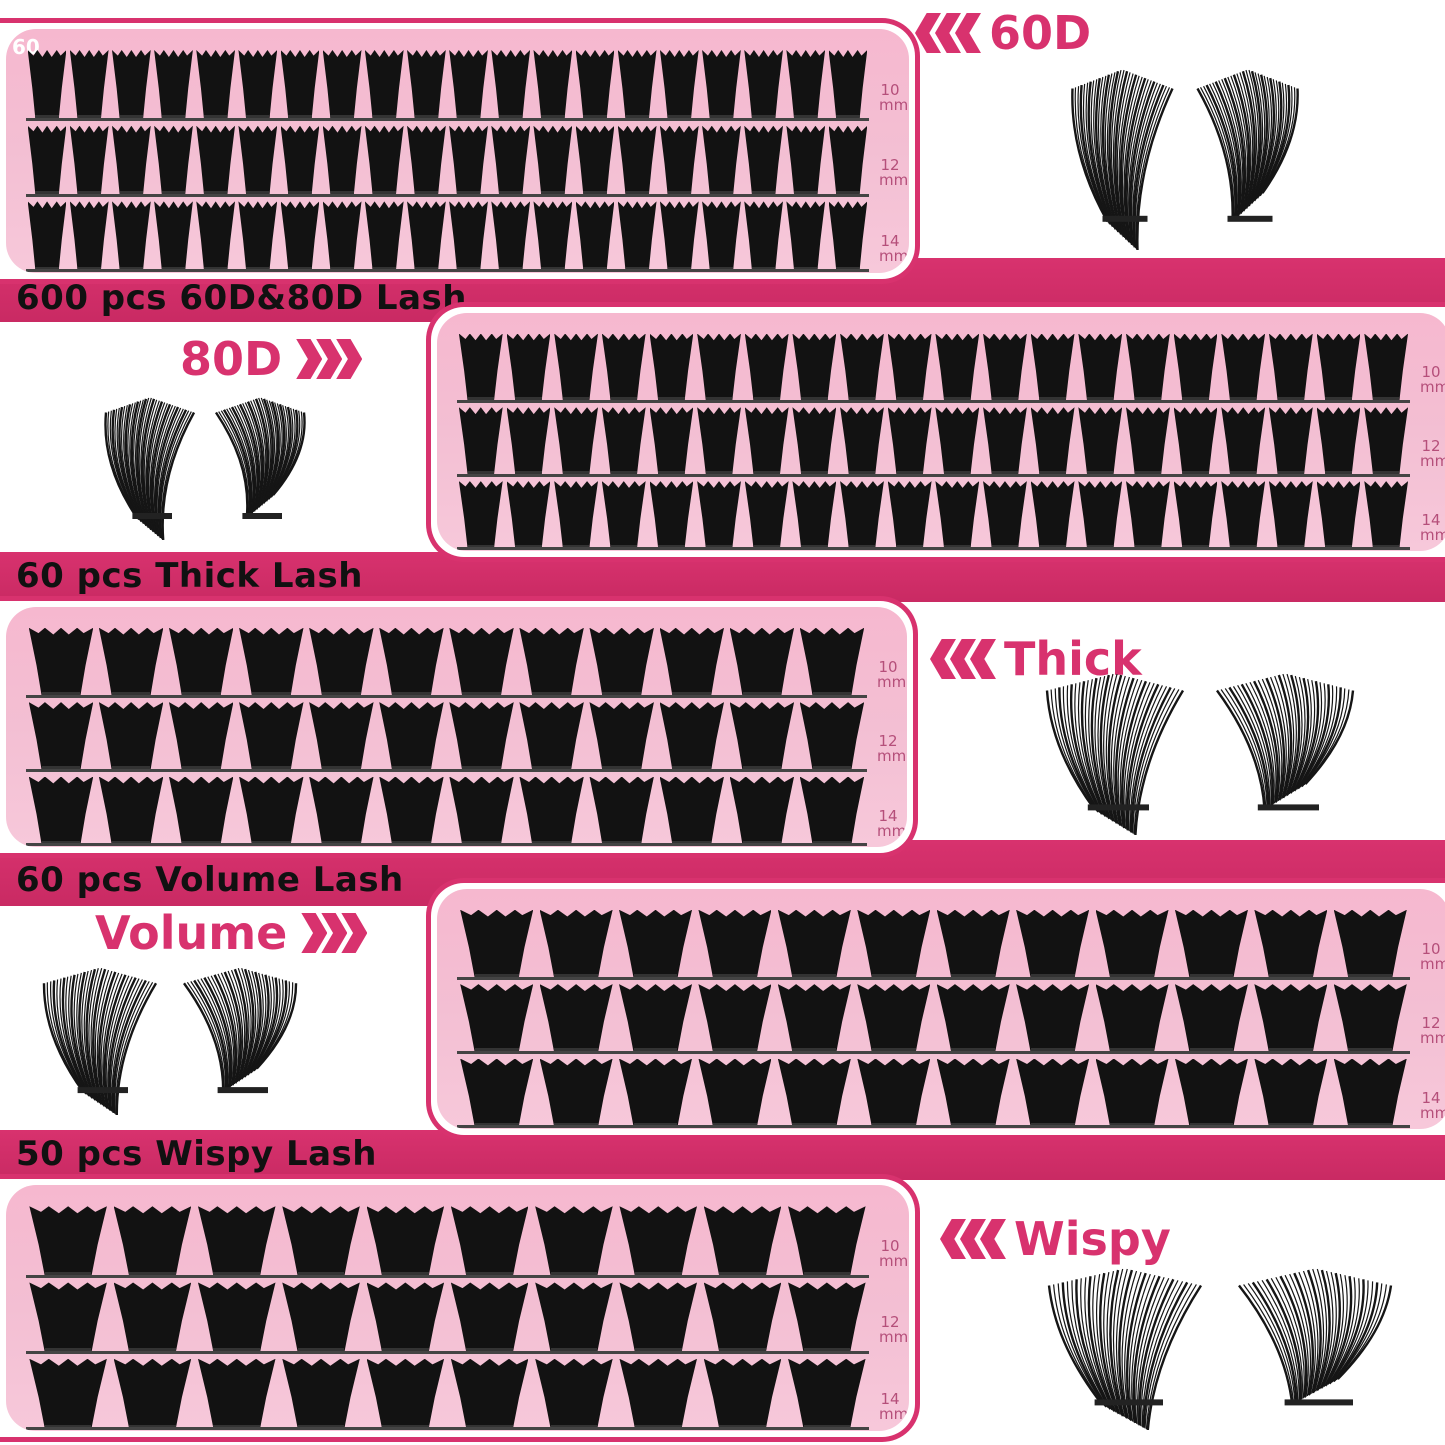 This screenshot has width=1445, height=1445. What do you see at coordinates (210, 880) in the screenshot?
I see `heading-volume: 60 pcs Volume Lash` at bounding box center [210, 880].